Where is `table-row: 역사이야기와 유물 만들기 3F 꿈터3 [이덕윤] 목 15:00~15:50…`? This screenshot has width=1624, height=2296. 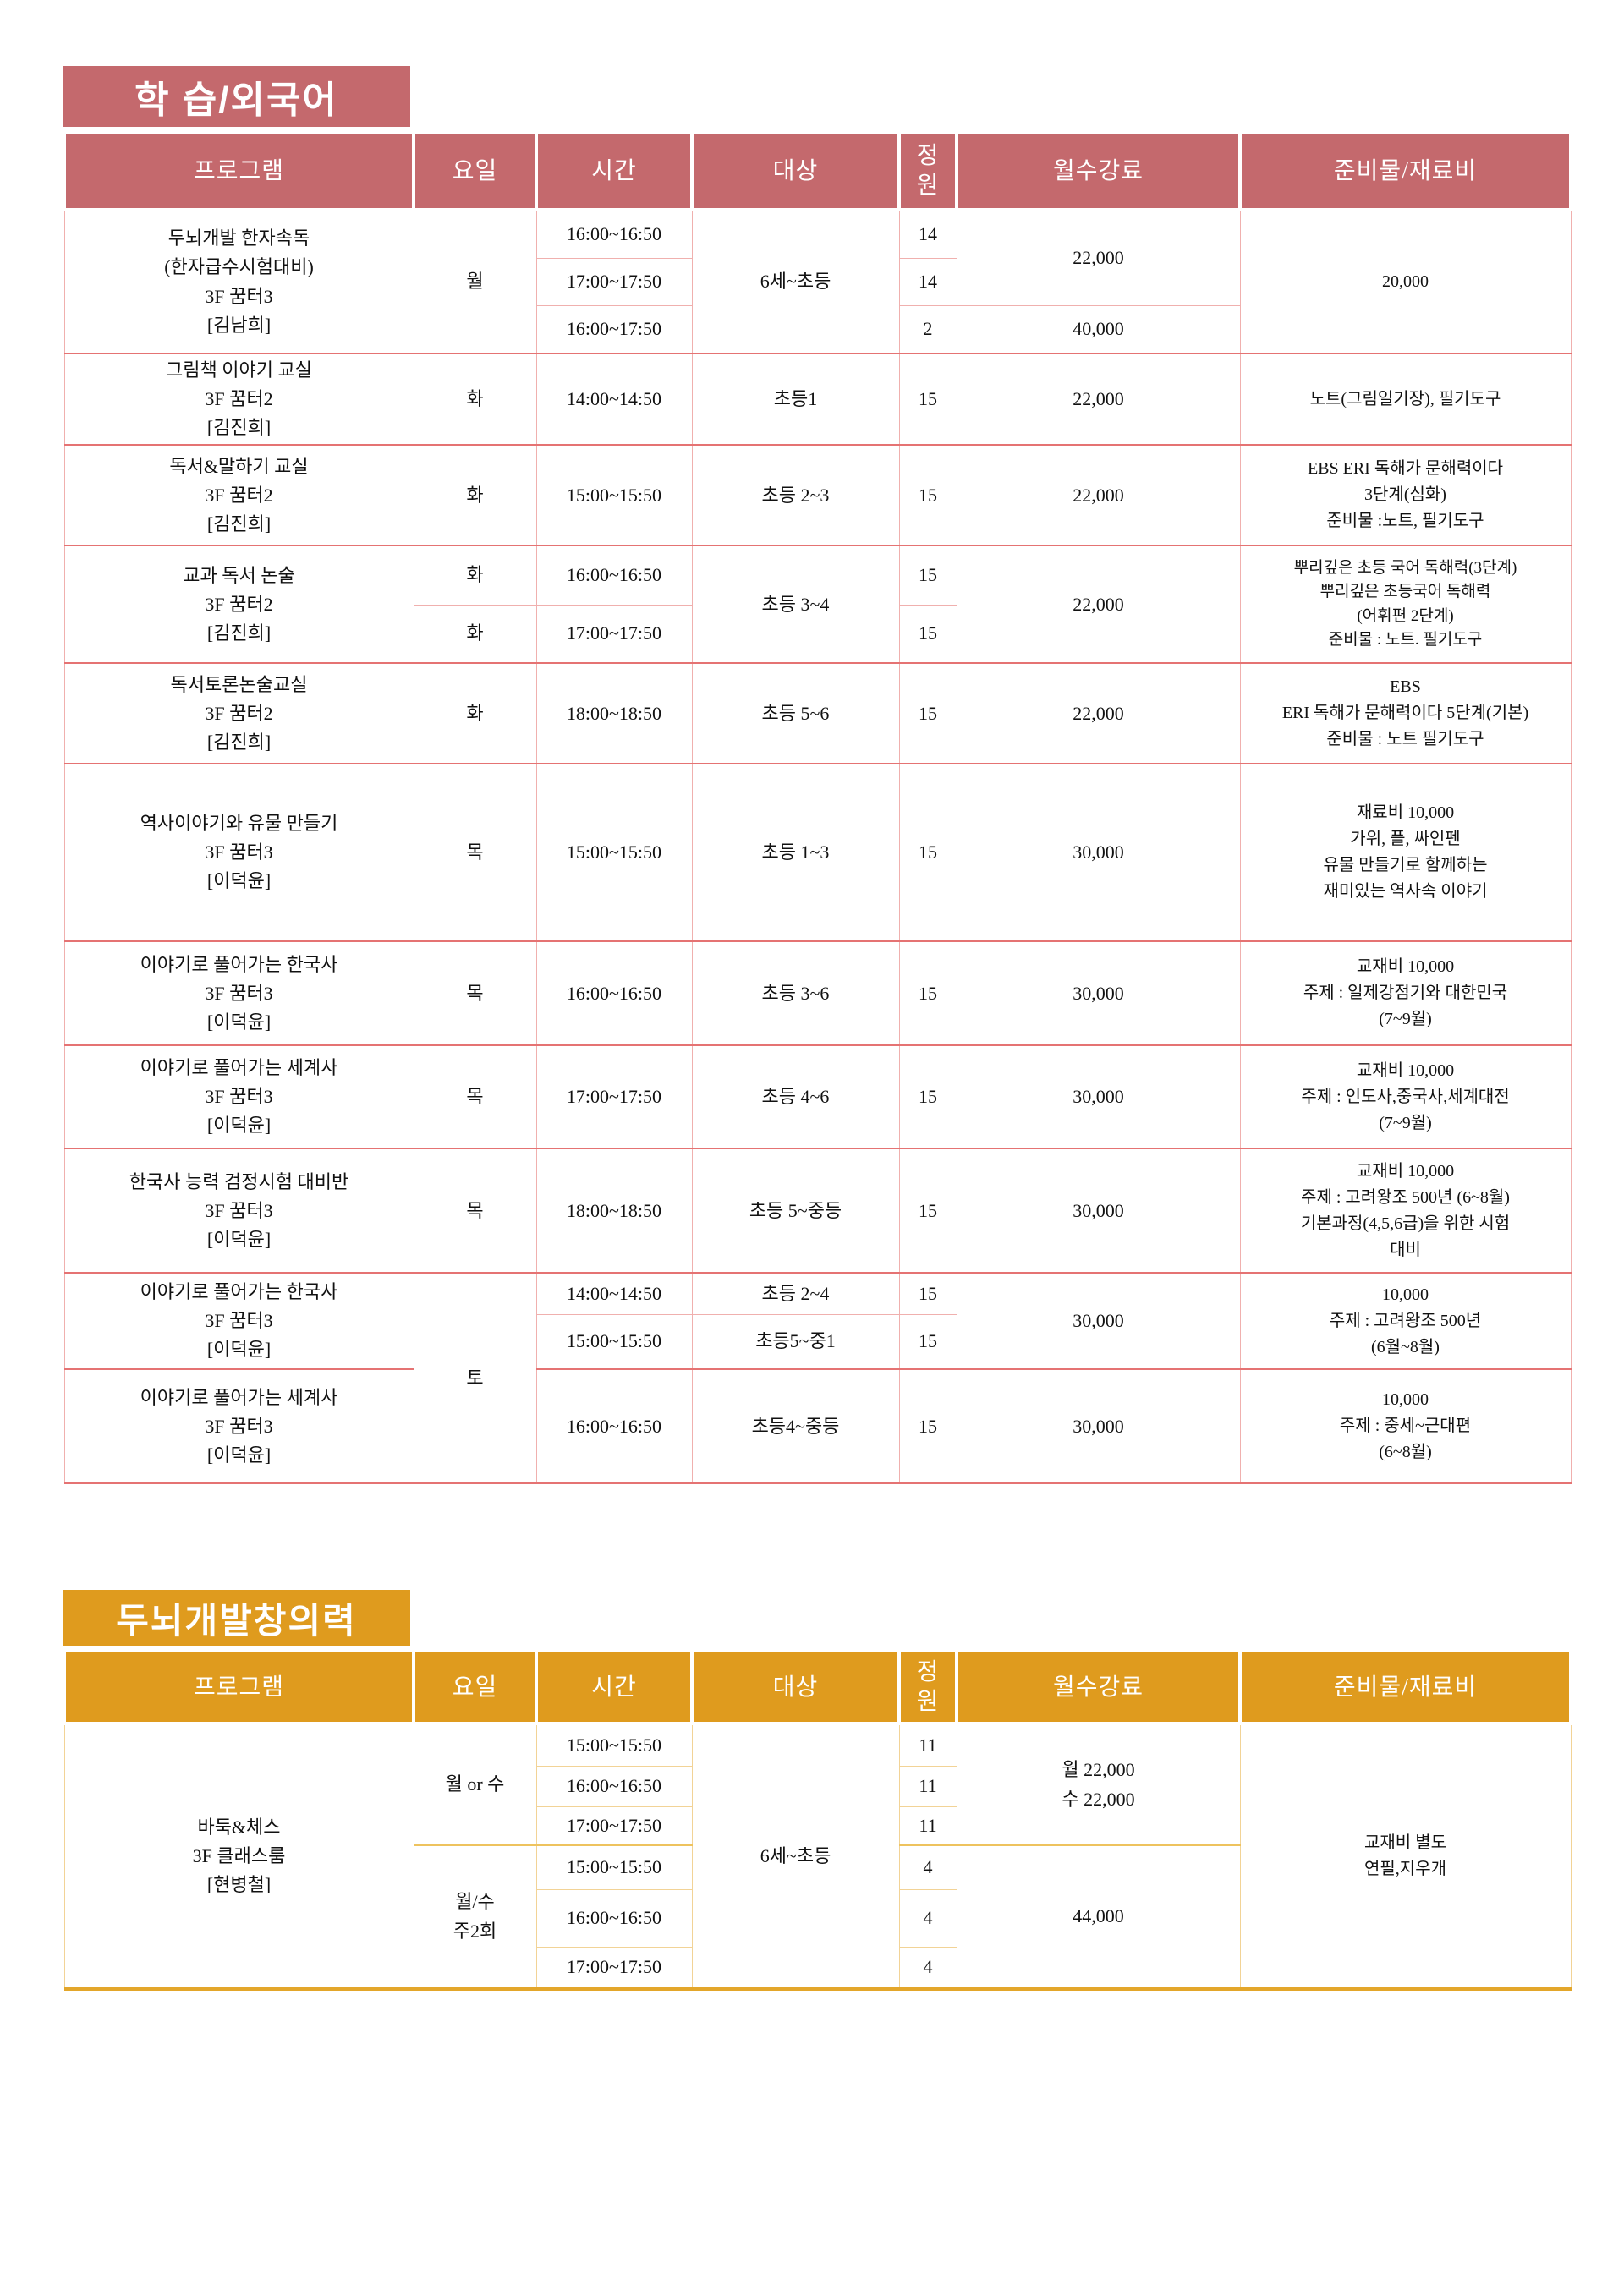 table-row: 역사이야기와 유물 만들기 3F 꿈터3 [이덕윤] 목 15:00~15:50… is located at coordinates (818, 852).